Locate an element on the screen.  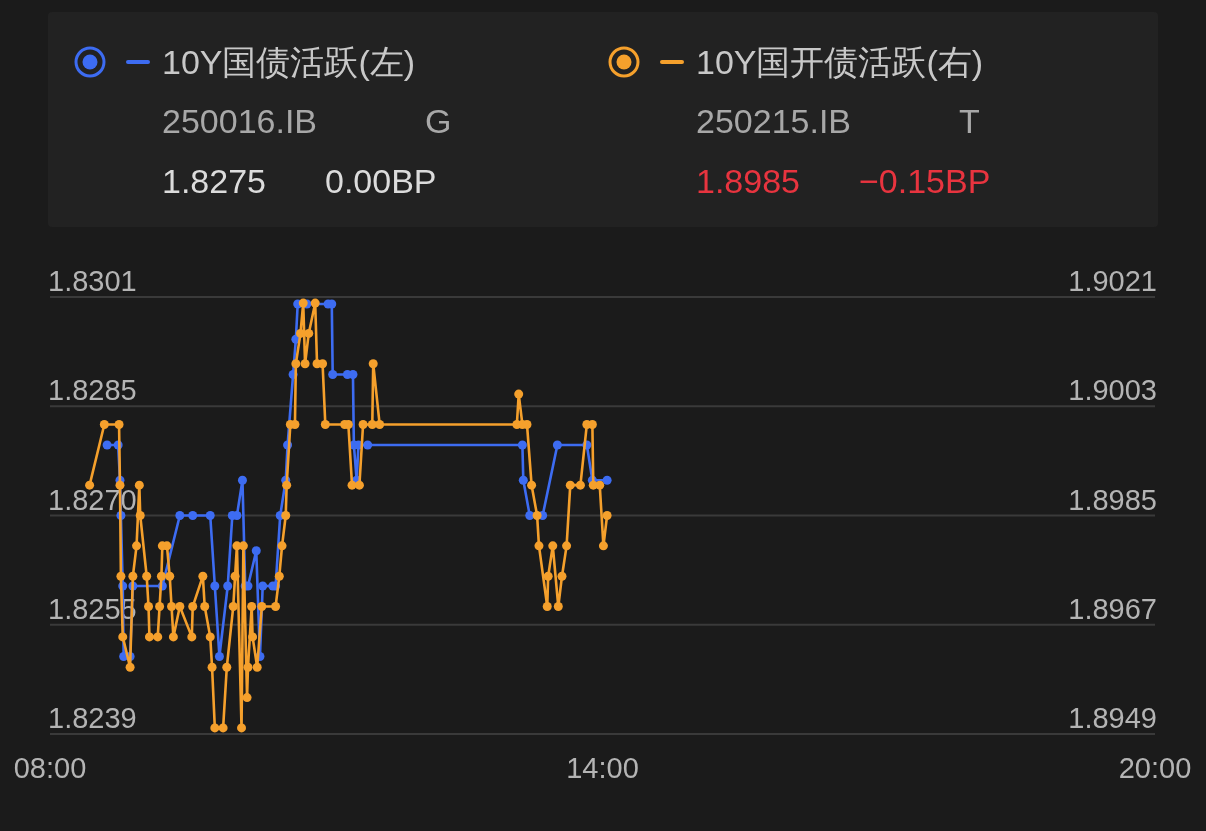
y-tick-label: 1.8301 is located at coordinates (92, 281).